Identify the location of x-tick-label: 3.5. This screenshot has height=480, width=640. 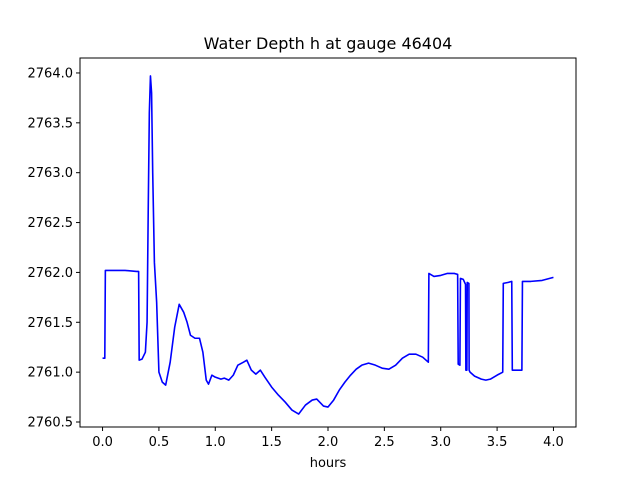
(497, 442).